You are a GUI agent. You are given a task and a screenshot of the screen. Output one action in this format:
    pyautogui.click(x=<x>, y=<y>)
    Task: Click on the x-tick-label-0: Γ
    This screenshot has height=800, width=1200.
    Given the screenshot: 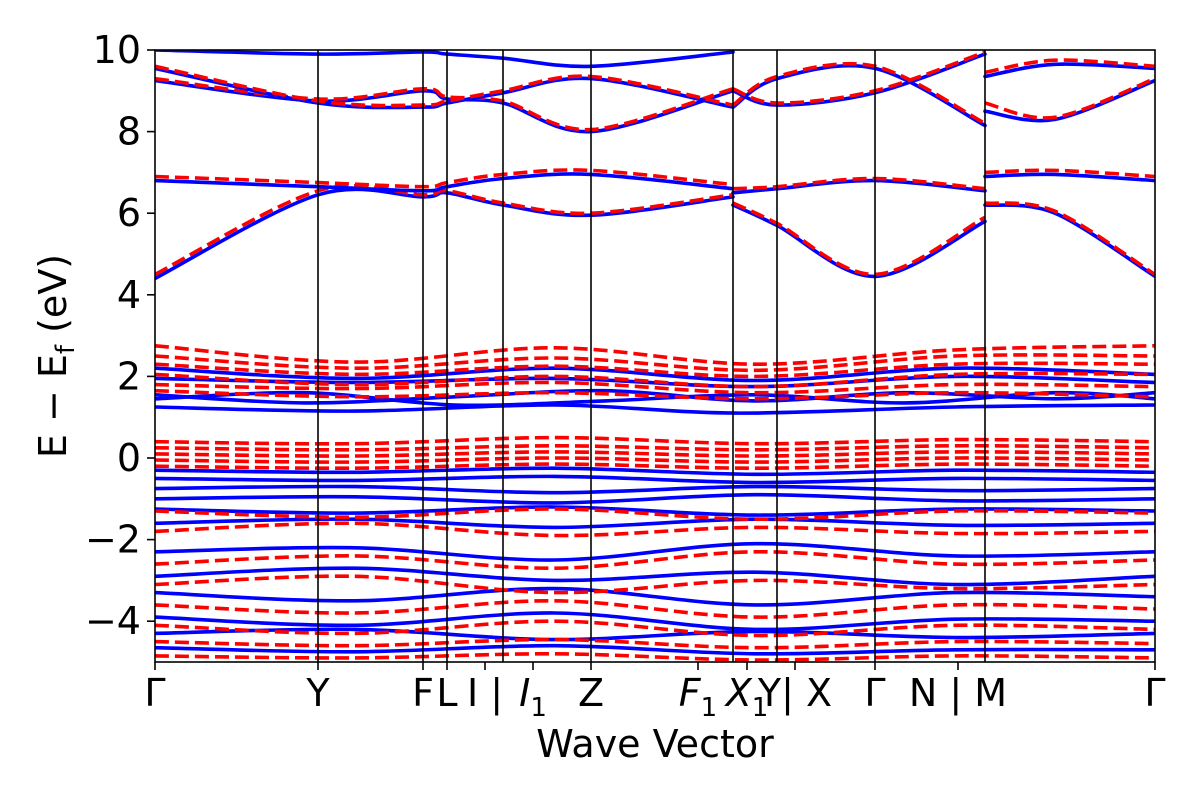 What is the action you would take?
    pyautogui.click(x=154, y=693)
    